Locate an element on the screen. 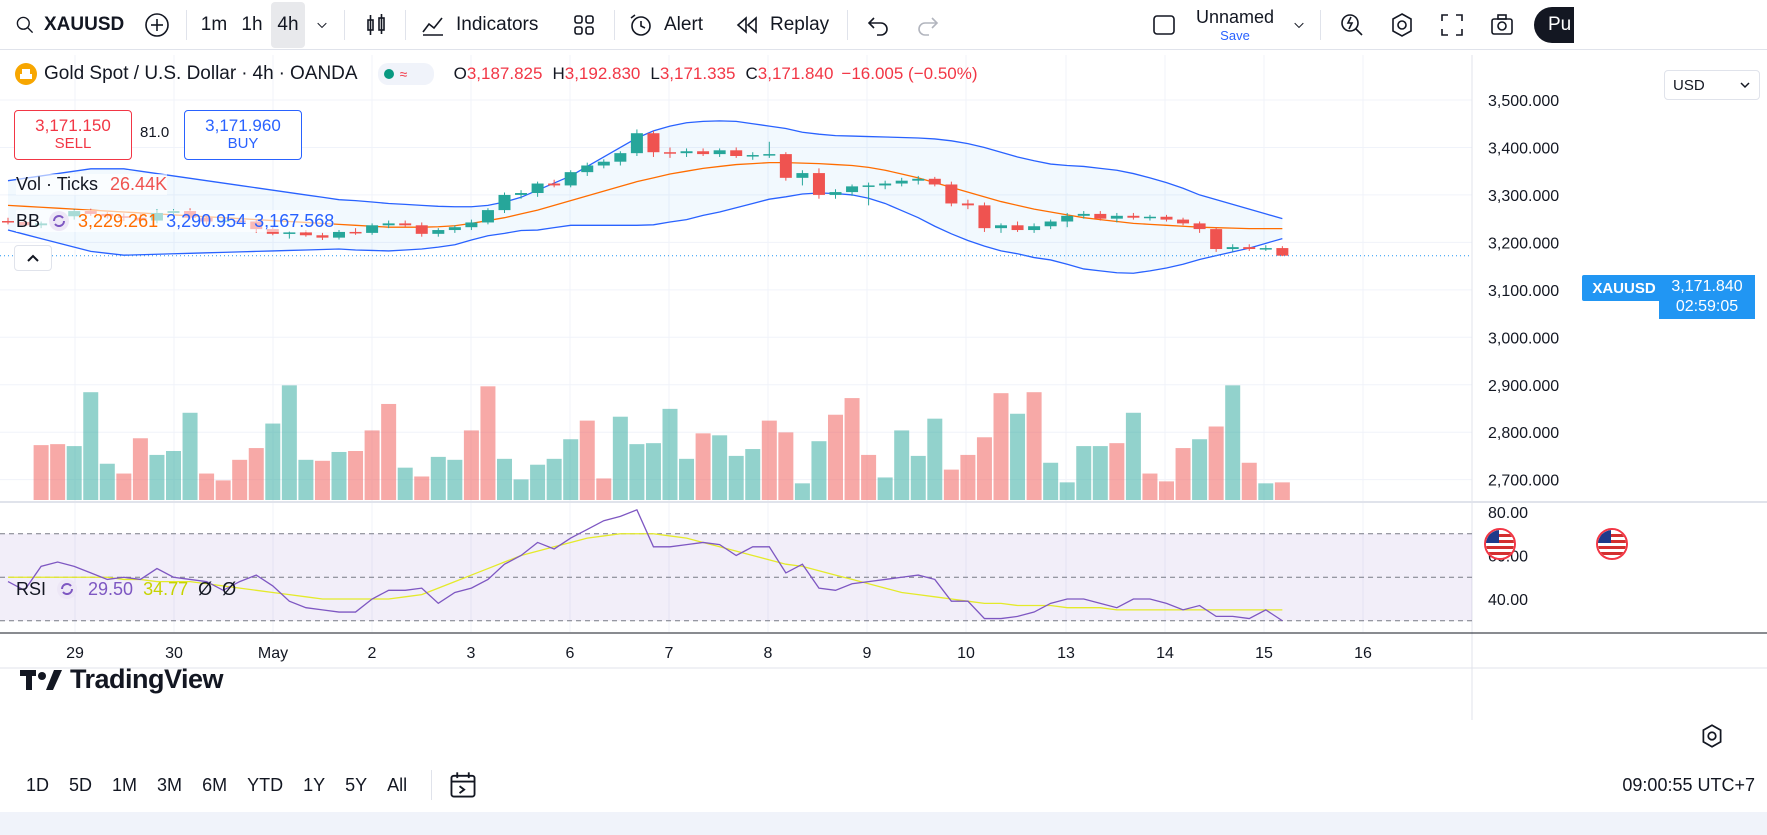  replay-button: Replay is located at coordinates (784, 25).